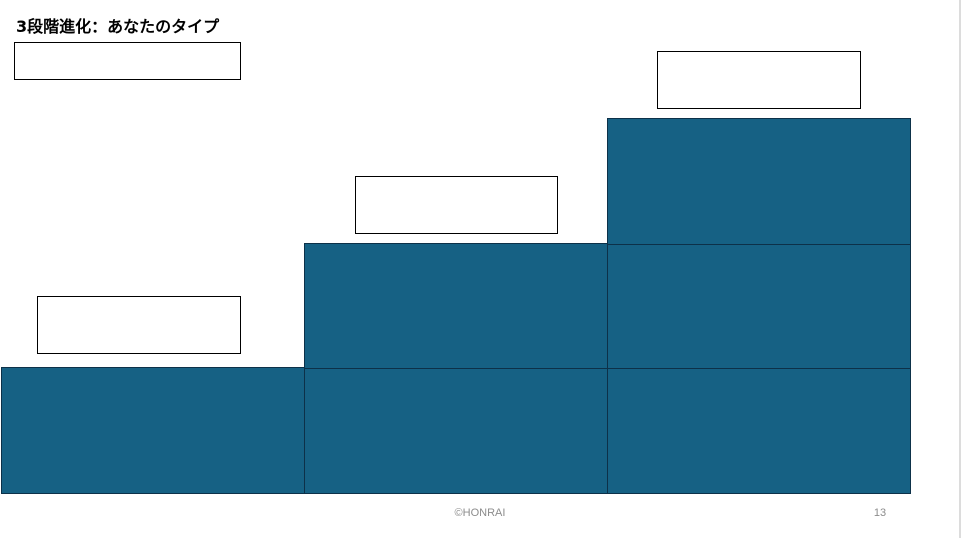 The height and width of the screenshot is (538, 961). What do you see at coordinates (118, 26) in the screenshot?
I see `slide-title: 3段階進化：あなたのタイプ` at bounding box center [118, 26].